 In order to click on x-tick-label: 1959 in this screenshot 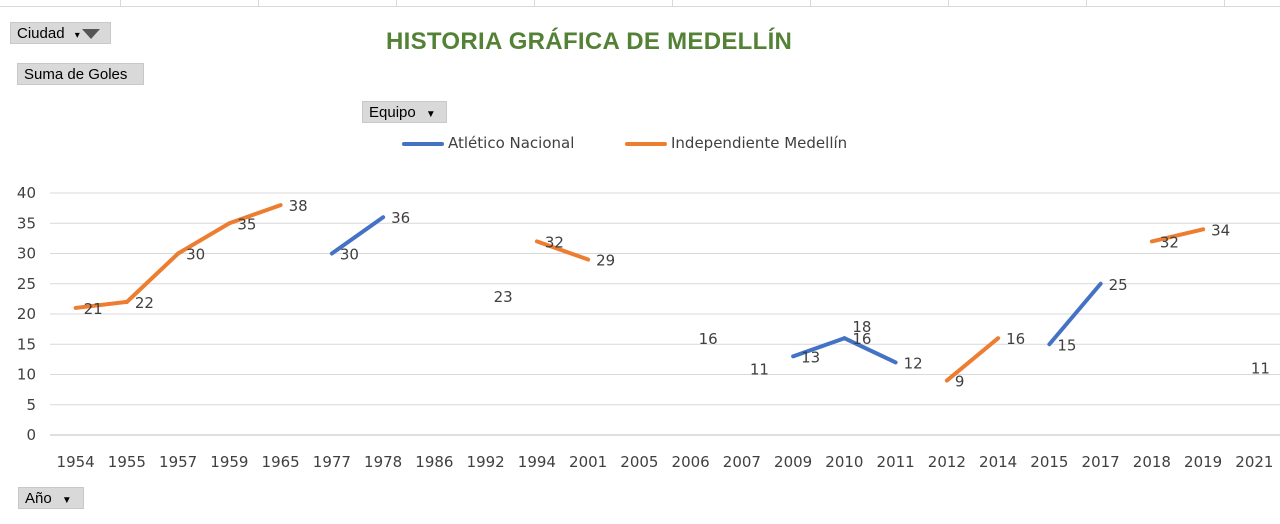, I will do `click(229, 462)`.